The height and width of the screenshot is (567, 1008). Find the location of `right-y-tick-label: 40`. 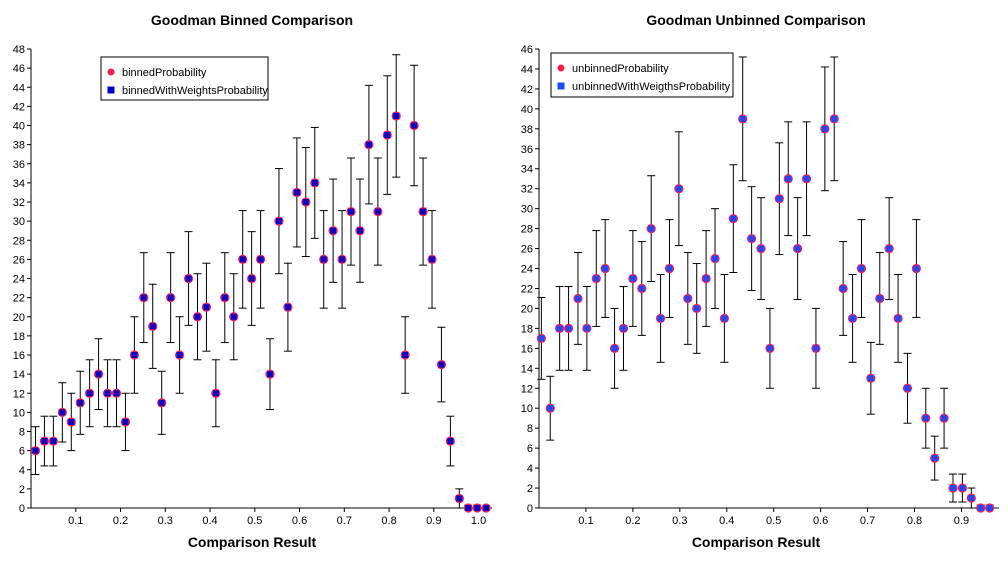

right-y-tick-label: 40 is located at coordinates (527, 110).